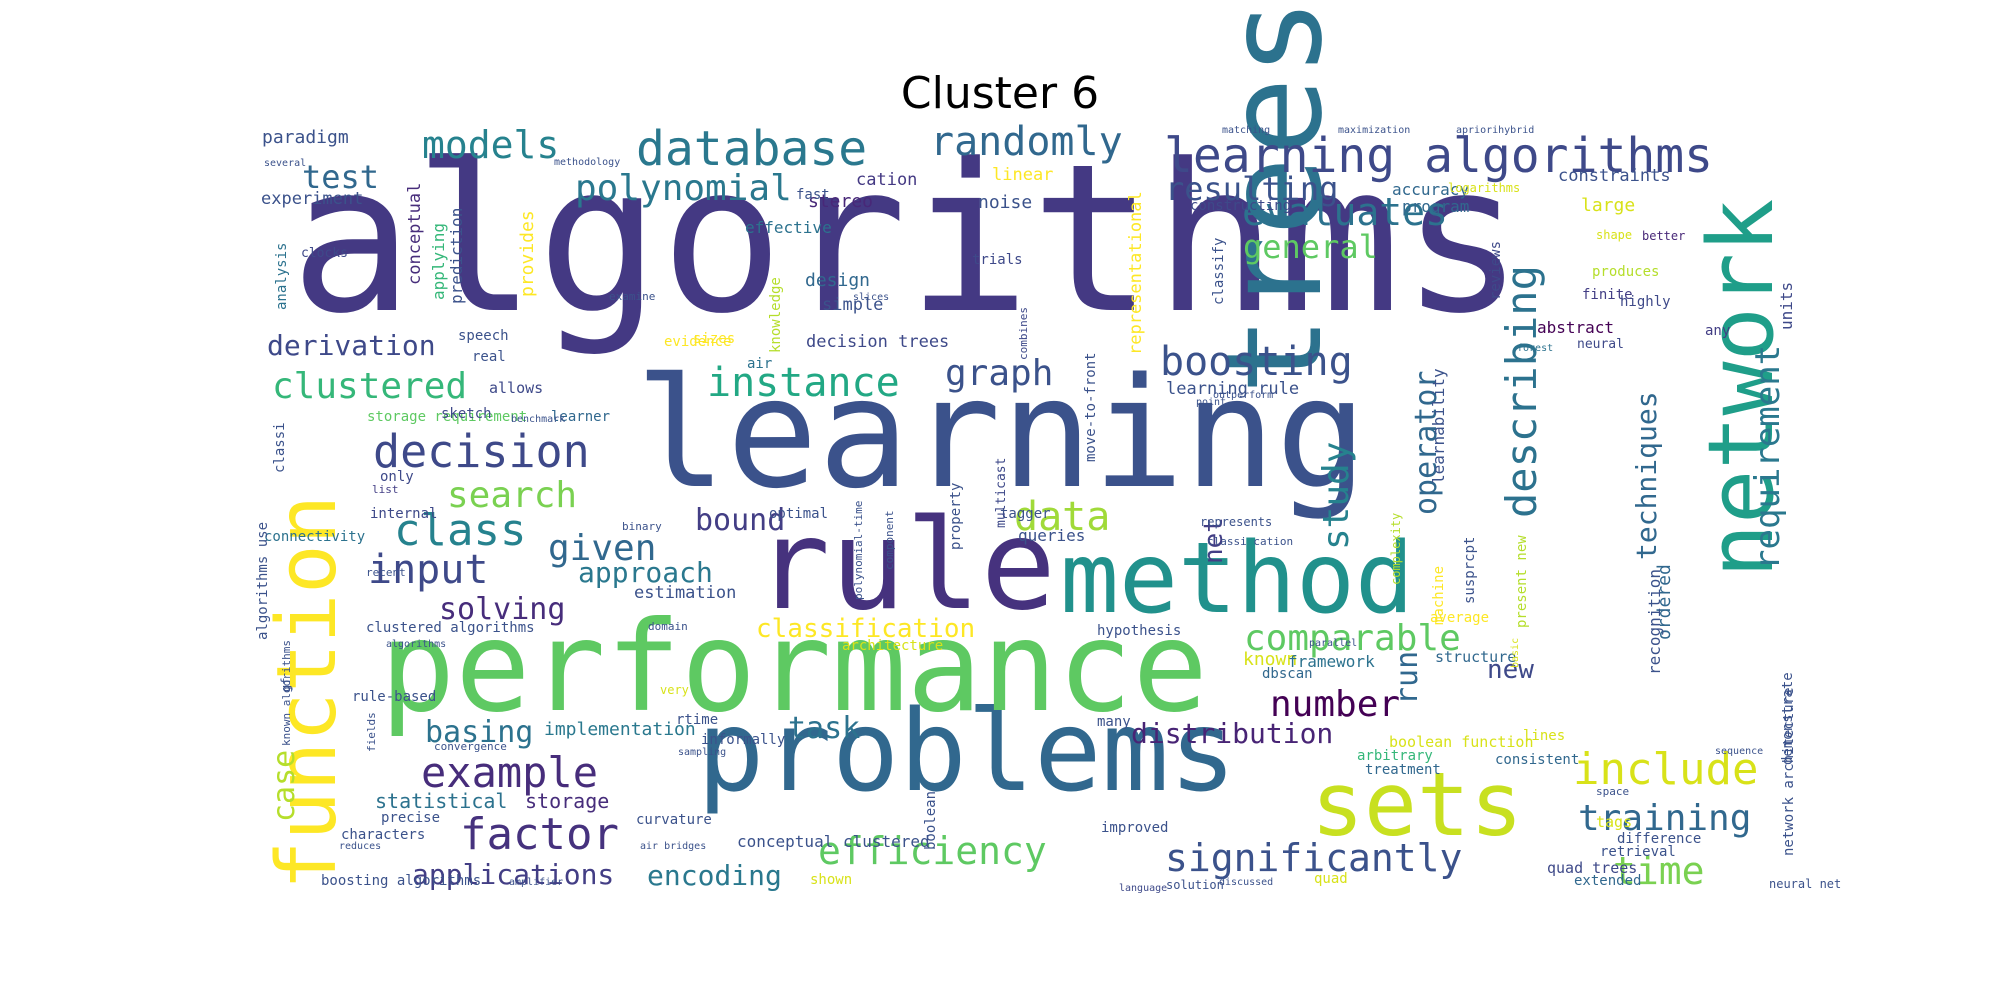 This screenshot has height=1000, width=2000. Describe the element at coordinates (1717, 331) in the screenshot. I see `word-any: any` at that location.